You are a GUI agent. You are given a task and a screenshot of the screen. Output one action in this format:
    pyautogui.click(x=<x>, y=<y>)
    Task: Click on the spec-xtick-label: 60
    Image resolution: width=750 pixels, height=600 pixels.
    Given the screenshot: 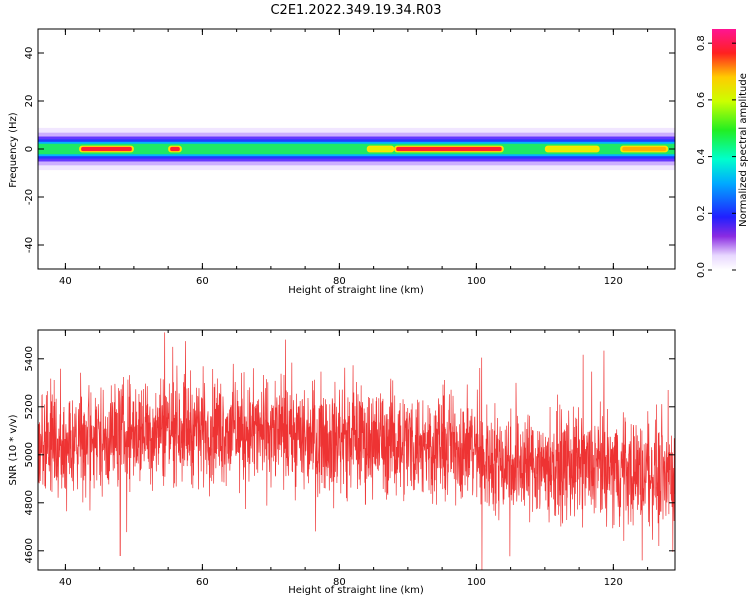 What is the action you would take?
    pyautogui.click(x=202, y=281)
    